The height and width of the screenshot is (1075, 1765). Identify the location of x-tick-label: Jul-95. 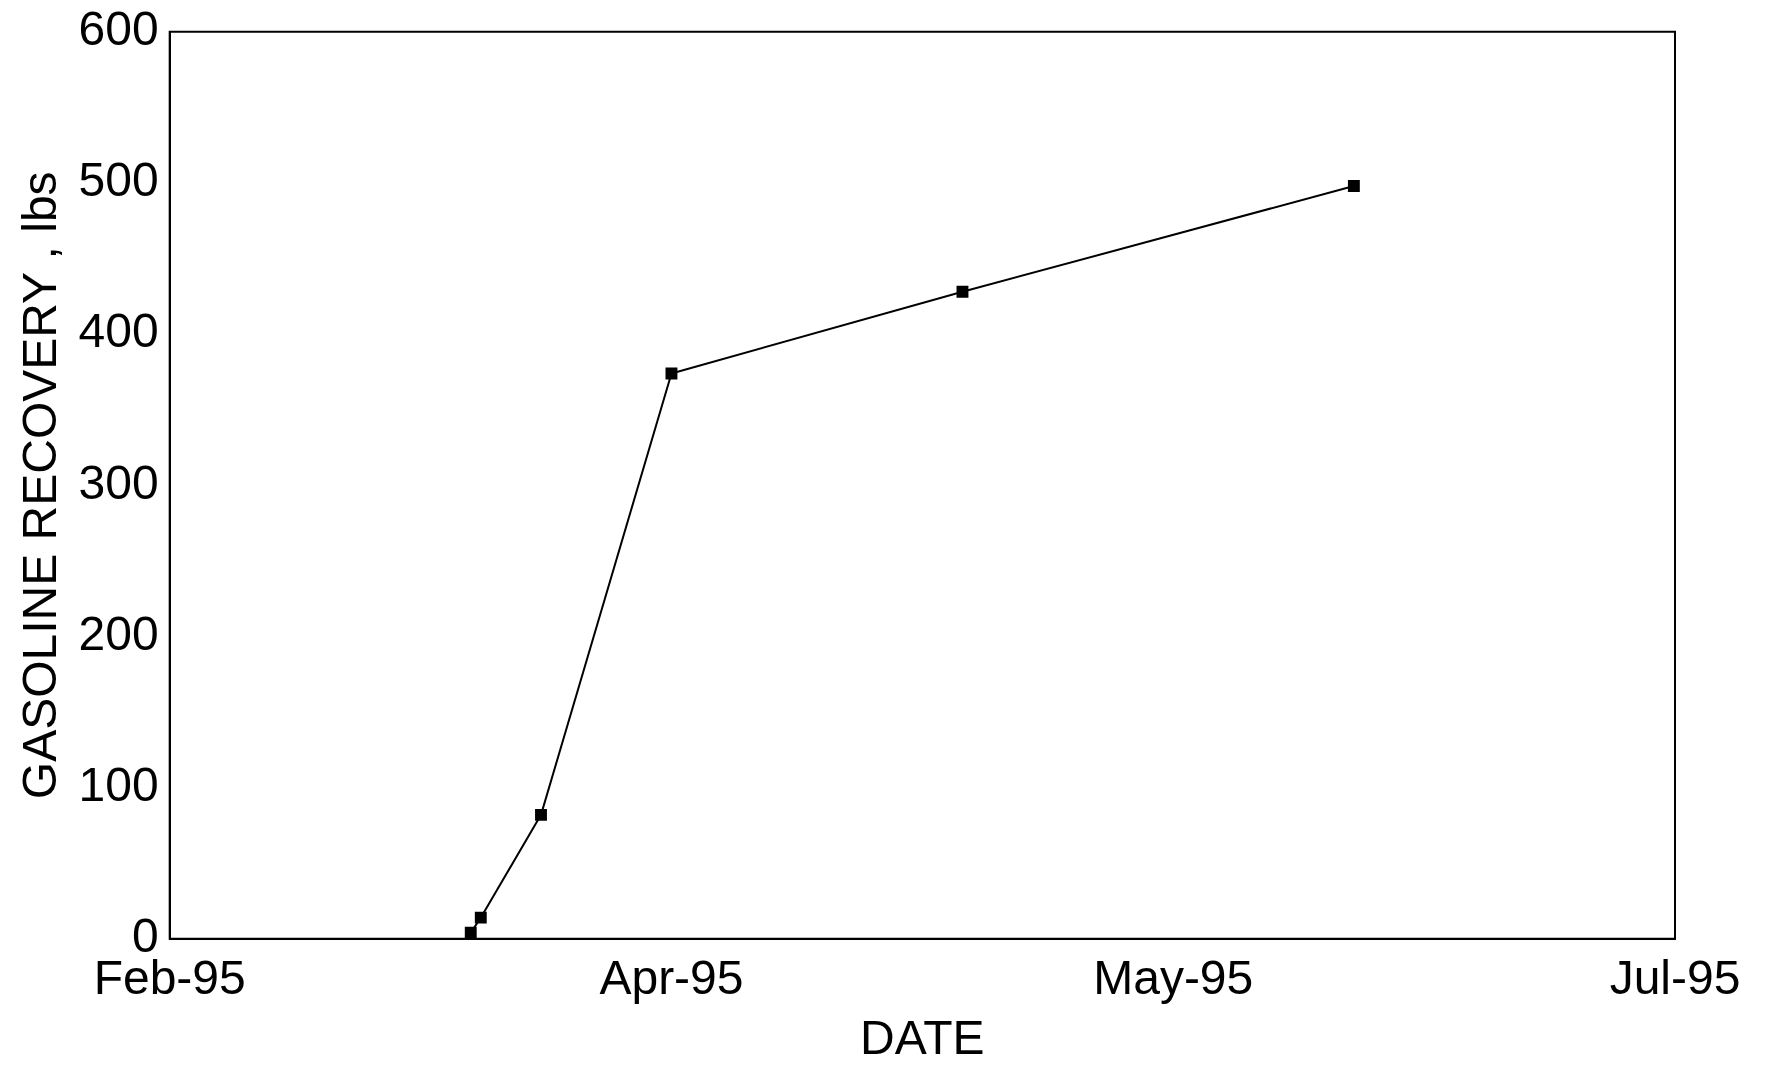
(1675, 977).